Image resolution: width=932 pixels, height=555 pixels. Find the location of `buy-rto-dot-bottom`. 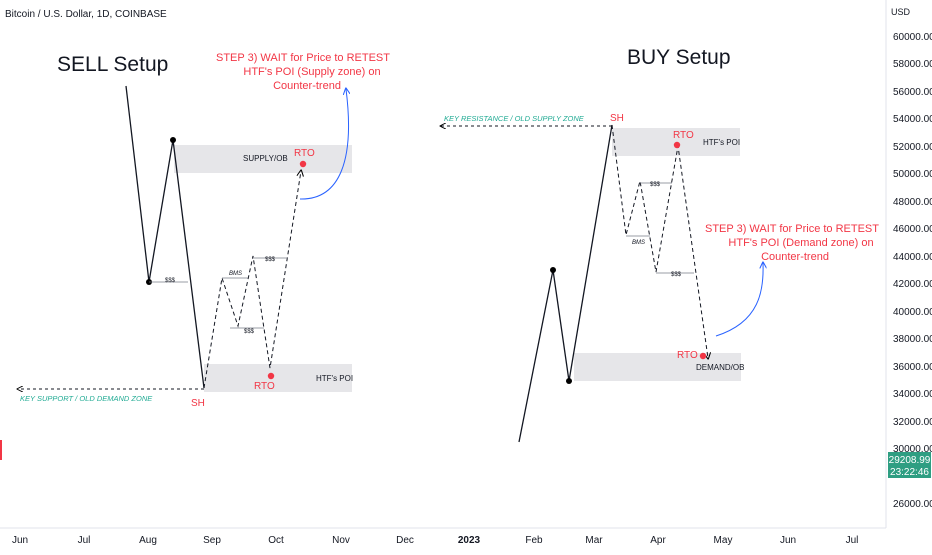

buy-rto-dot-bottom is located at coordinates (703, 356).